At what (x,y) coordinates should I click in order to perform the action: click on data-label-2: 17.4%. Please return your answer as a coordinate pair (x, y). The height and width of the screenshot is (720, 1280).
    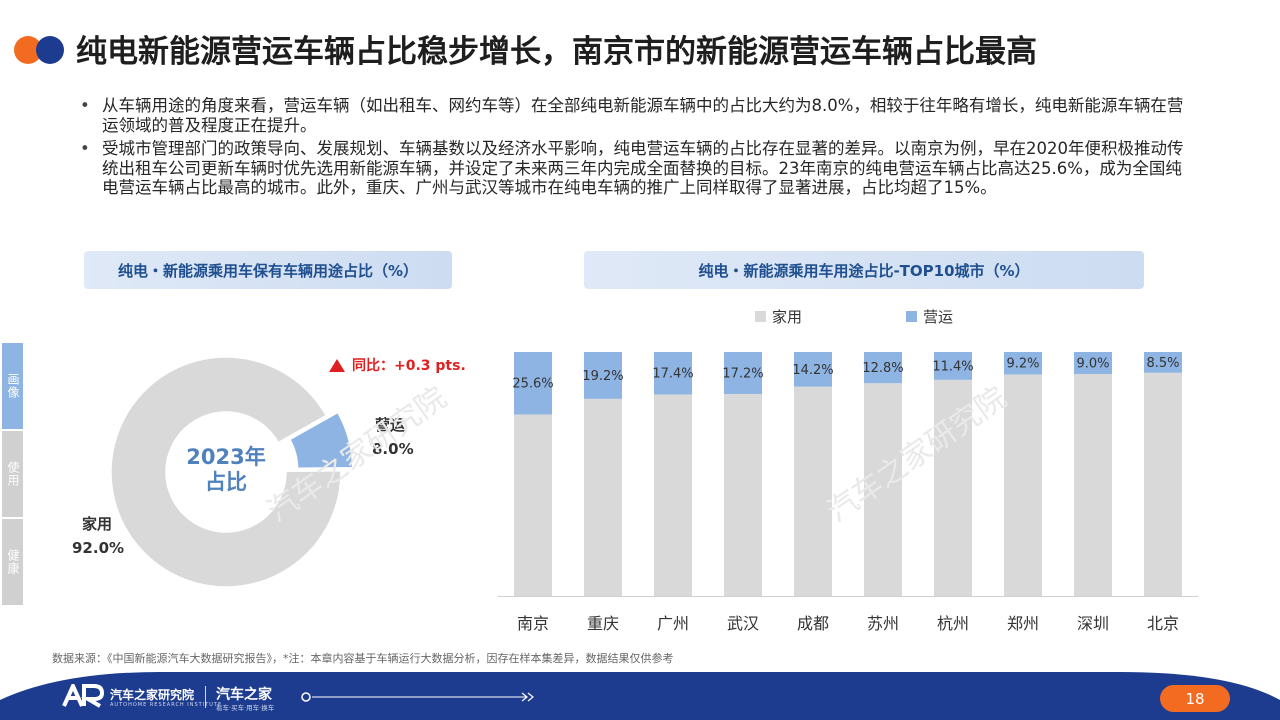
    Looking at the image, I should click on (672, 374).